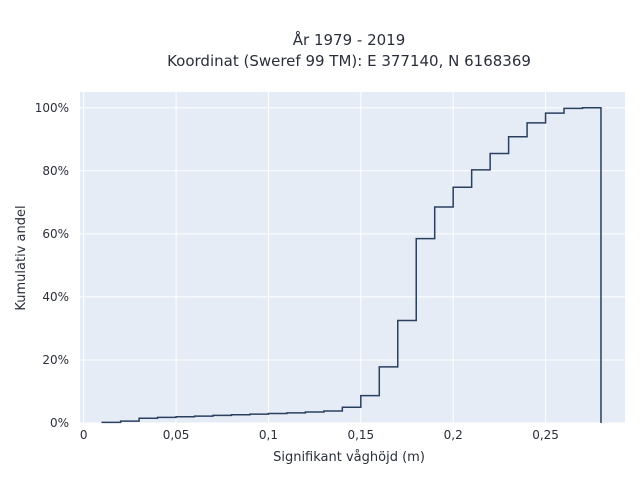  I want to click on x-tick-label-2: 0,1, so click(268, 435).